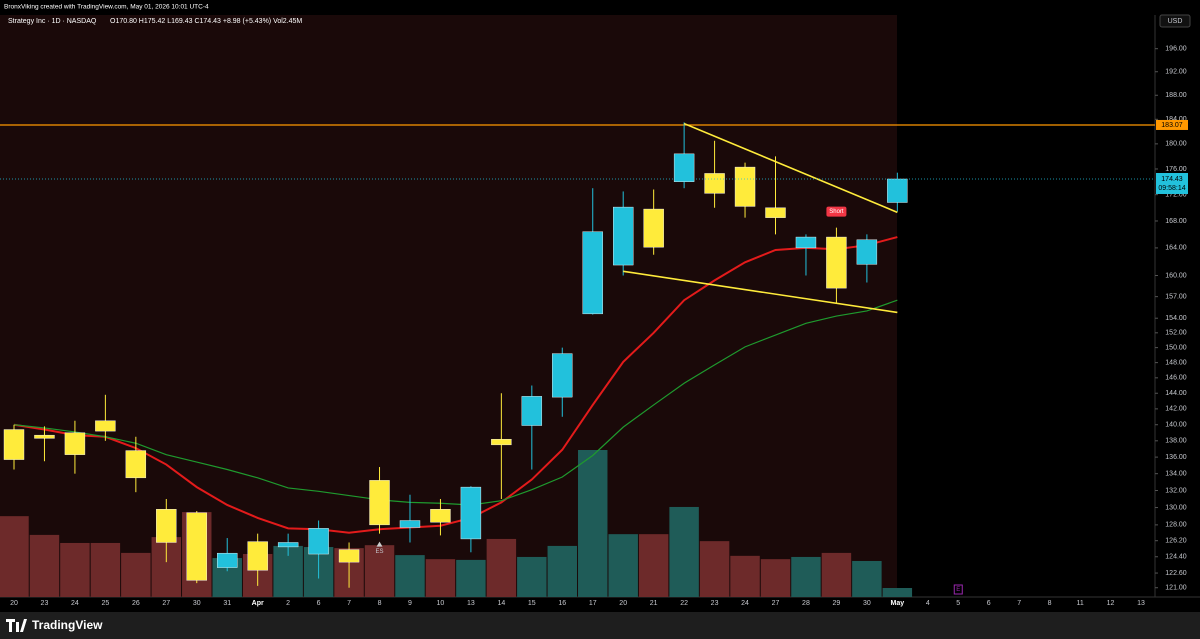 Image resolution: width=1200 pixels, height=639 pixels. What do you see at coordinates (1111, 603) in the screenshot?
I see `x-tick-label: 12` at bounding box center [1111, 603].